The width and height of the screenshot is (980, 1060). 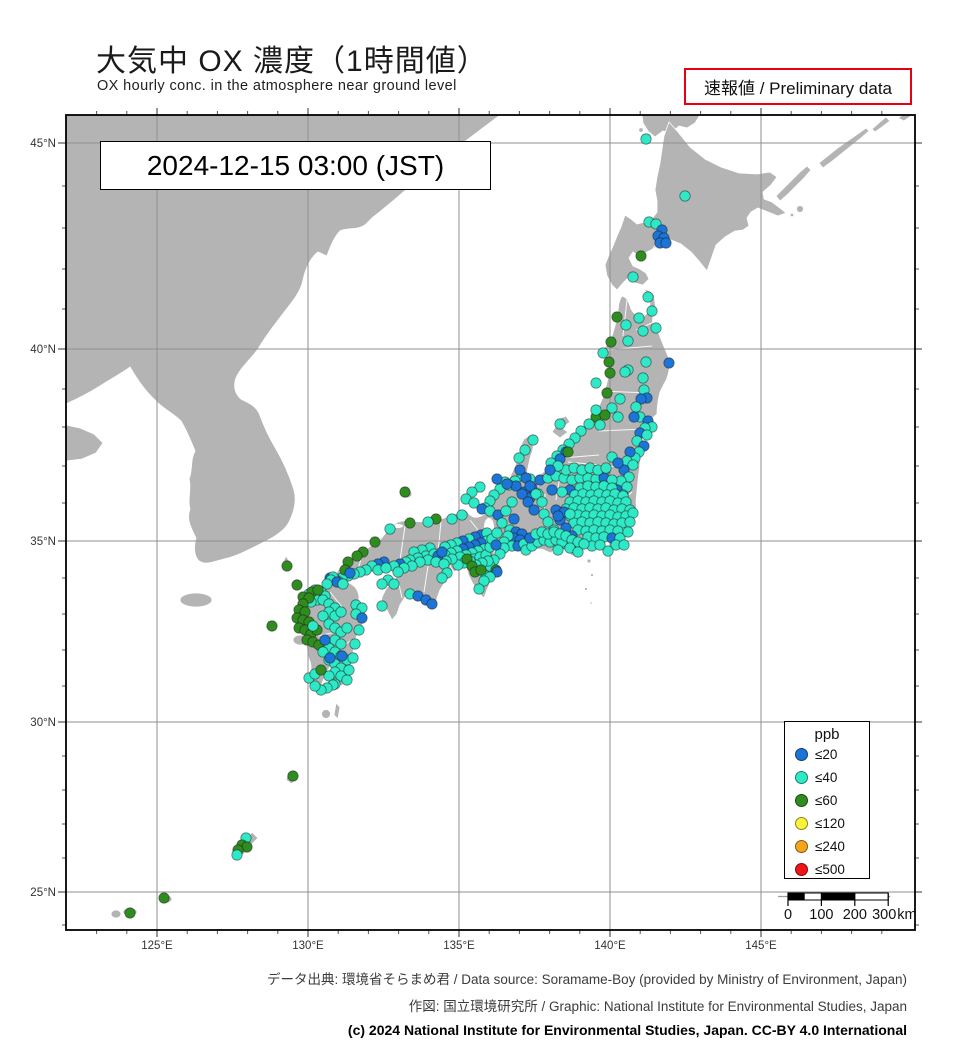 What do you see at coordinates (788, 915) in the screenshot?
I see `scalebar-tick-label: 0` at bounding box center [788, 915].